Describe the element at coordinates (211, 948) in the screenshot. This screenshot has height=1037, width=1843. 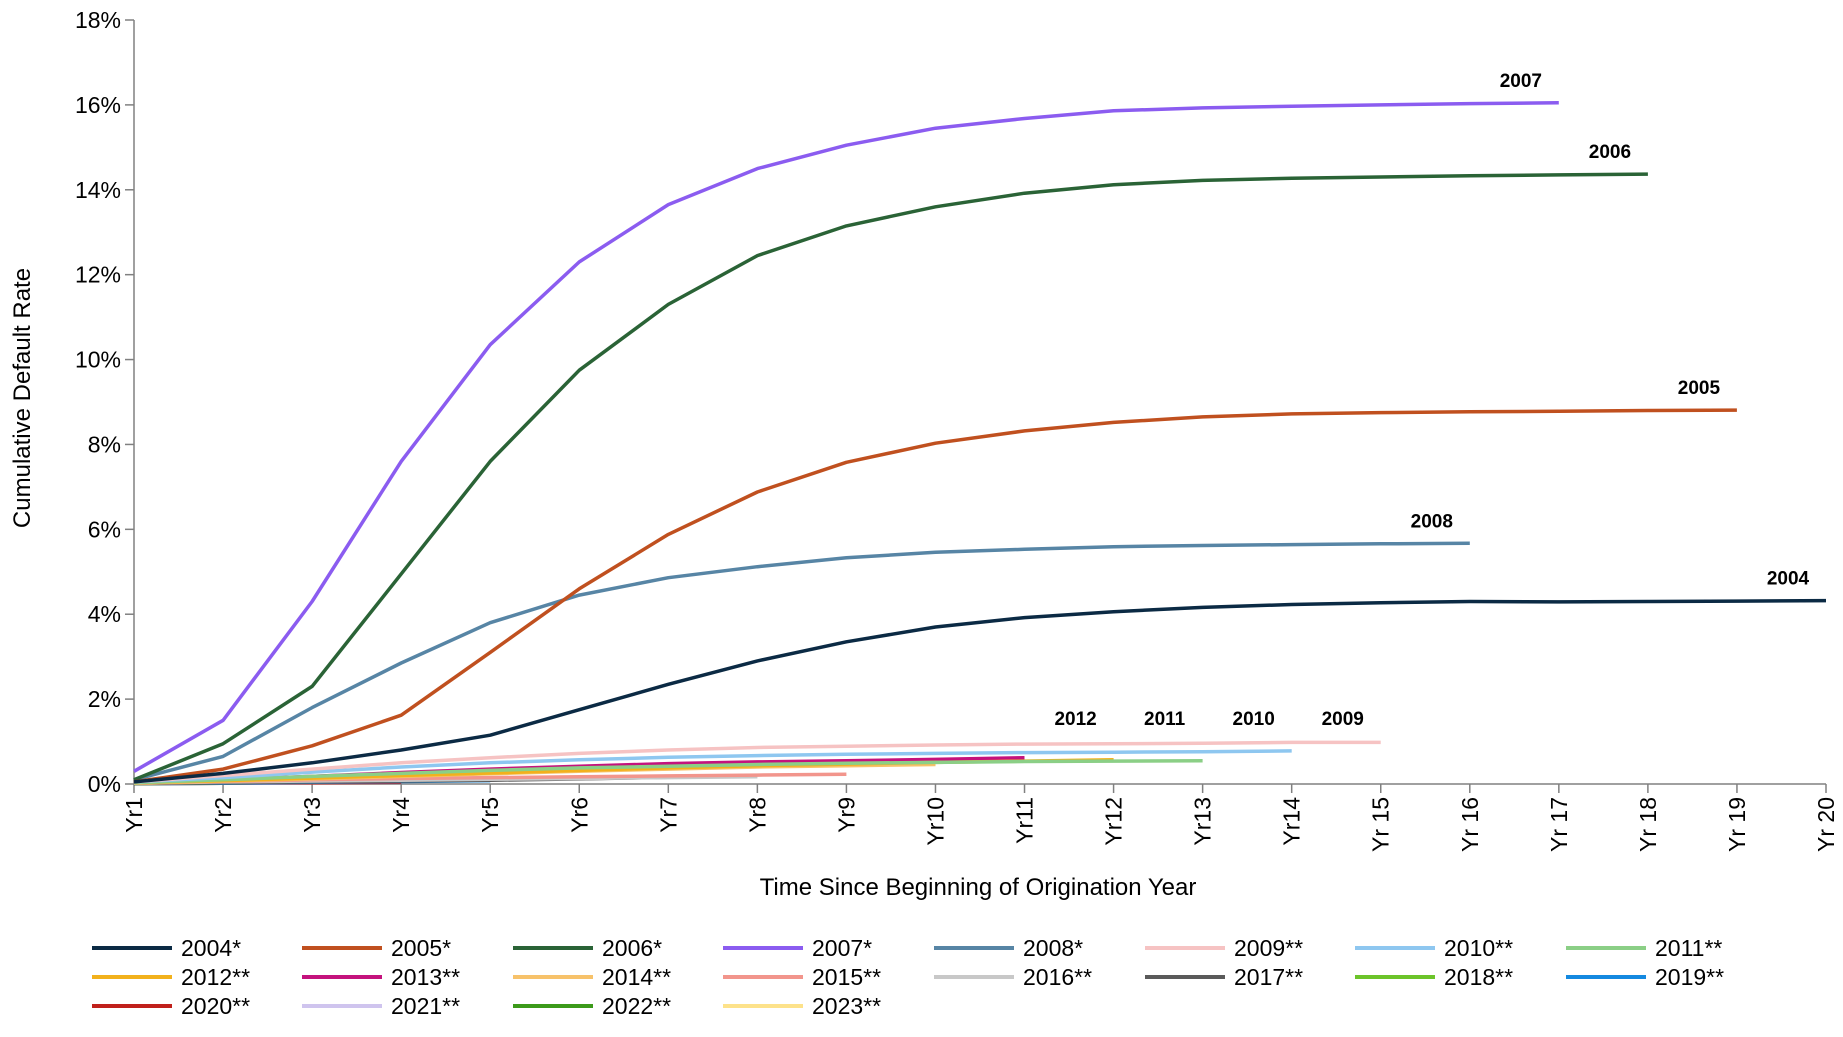
I see `legend-label: 2004*` at that location.